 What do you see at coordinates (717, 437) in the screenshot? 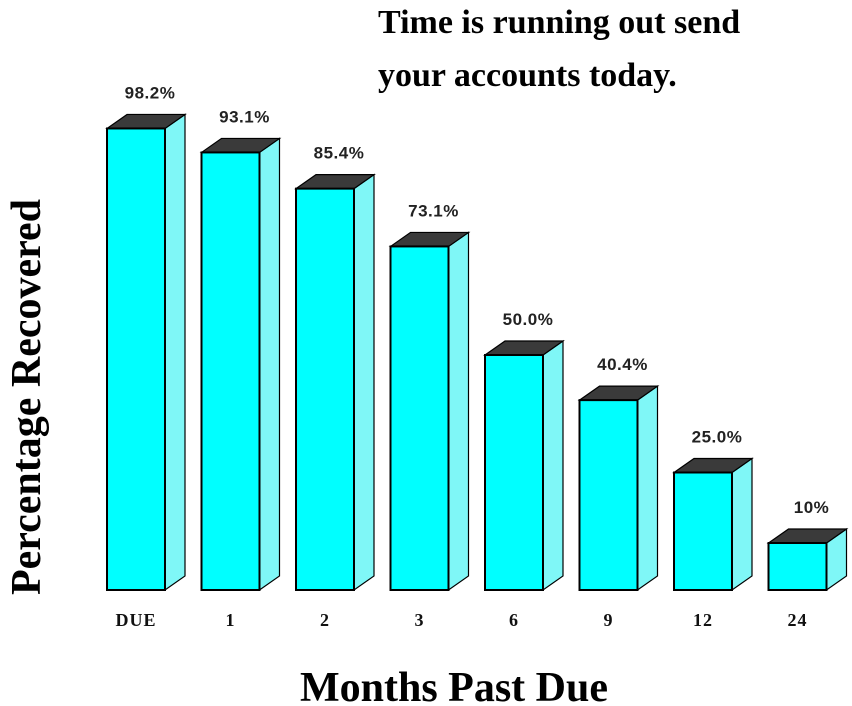
I see `data-label: 25.0%` at bounding box center [717, 437].